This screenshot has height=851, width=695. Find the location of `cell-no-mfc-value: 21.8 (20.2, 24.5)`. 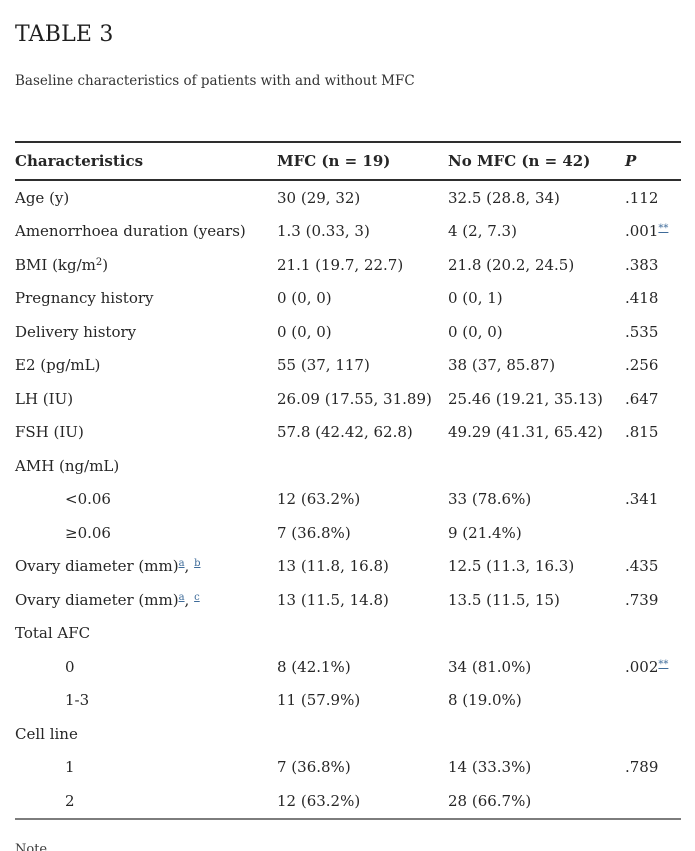

cell-no-mfc-value: 21.8 (20.2, 24.5) is located at coordinates (511, 264).